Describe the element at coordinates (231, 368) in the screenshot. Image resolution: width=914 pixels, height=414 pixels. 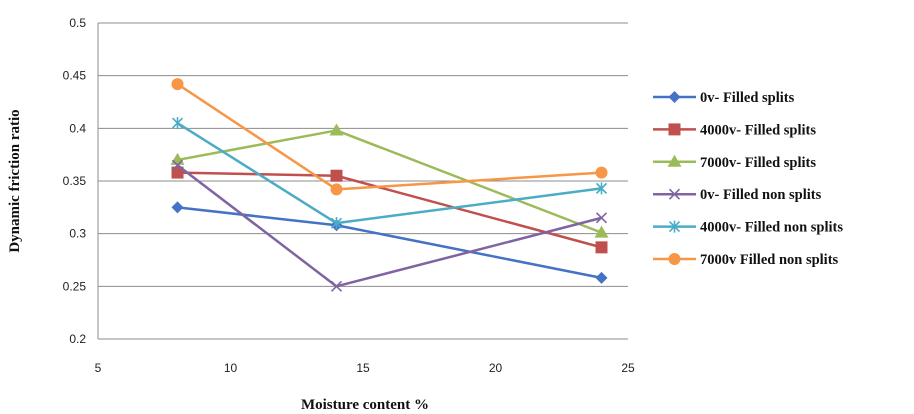
I see `x-tick-label: 10` at that location.